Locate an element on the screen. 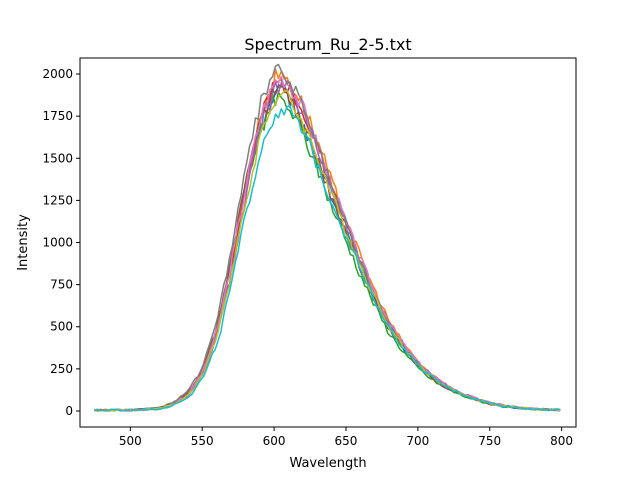 The width and height of the screenshot is (640, 480). x-axis-label: Wavelength is located at coordinates (327, 463).